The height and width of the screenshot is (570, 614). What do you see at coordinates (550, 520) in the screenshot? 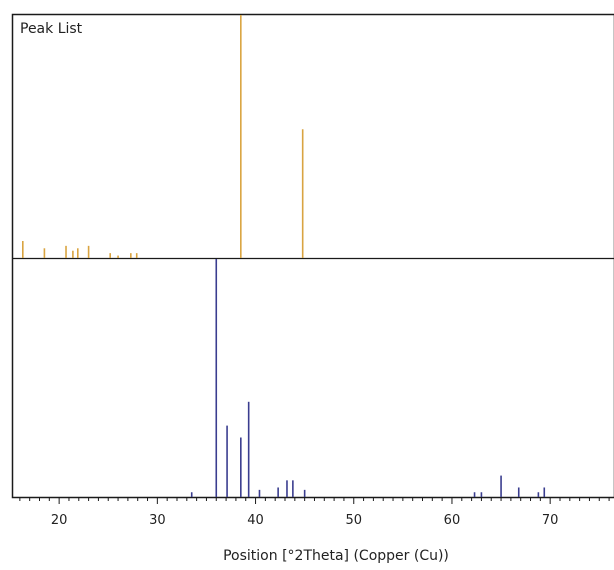
I see `x-tick-label: 70` at bounding box center [550, 520].